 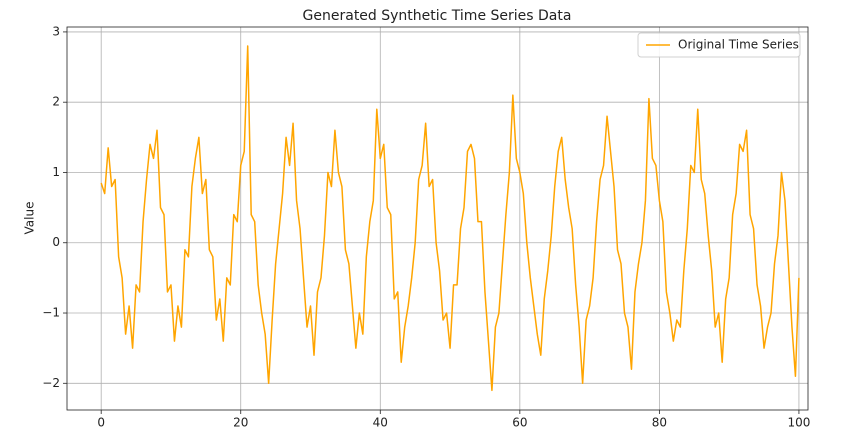 I want to click on legend-box, so click(x=719, y=45).